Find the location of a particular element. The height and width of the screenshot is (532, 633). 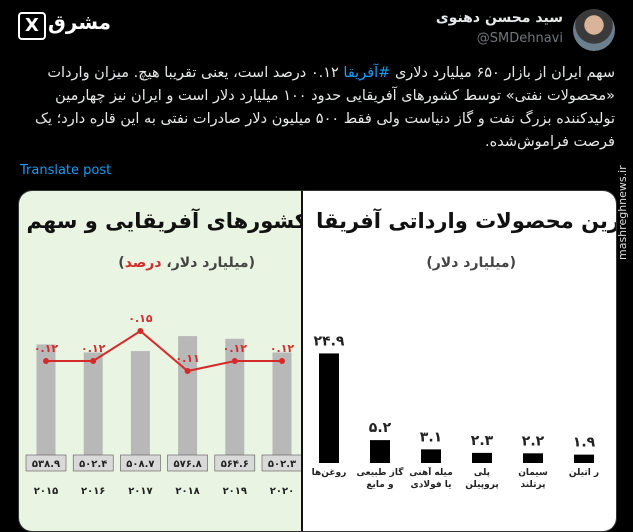

x-tick-label-box: ر اتیلن is located at coordinates (584, 473).